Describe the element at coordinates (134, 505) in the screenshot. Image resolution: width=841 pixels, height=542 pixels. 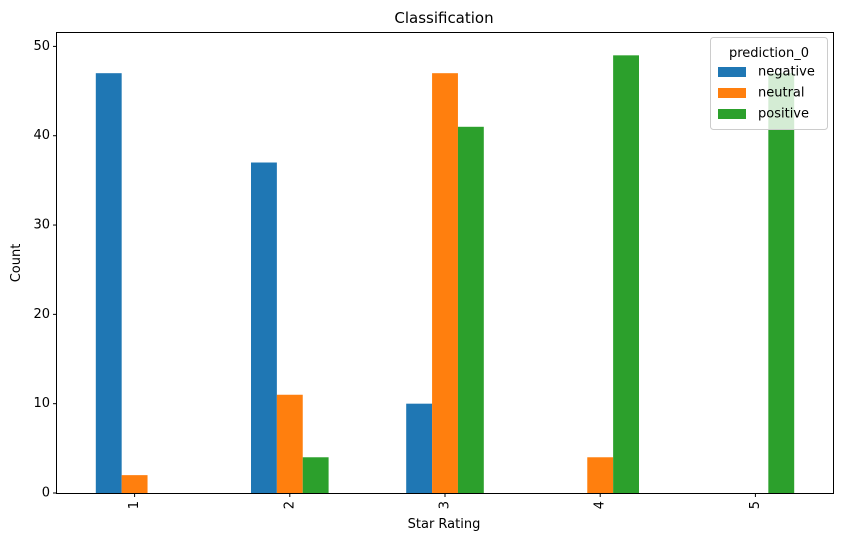
I see `x-tick-label: 1` at that location.